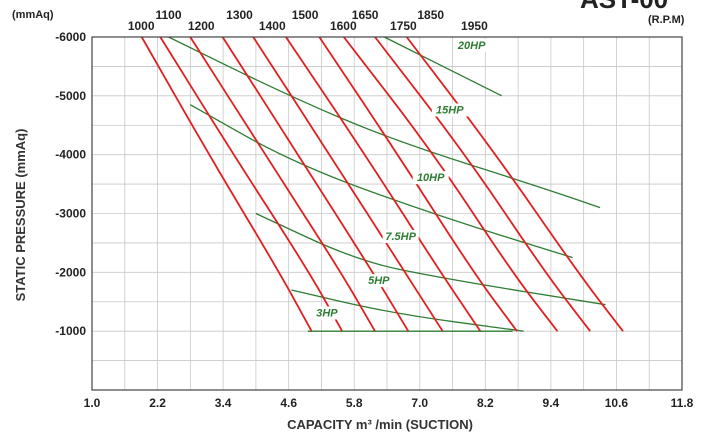 Image resolution: width=704 pixels, height=437 pixels. What do you see at coordinates (20, 215) in the screenshot?
I see `y-axis-title: STATIC PRESSURE (mmAq)` at bounding box center [20, 215].